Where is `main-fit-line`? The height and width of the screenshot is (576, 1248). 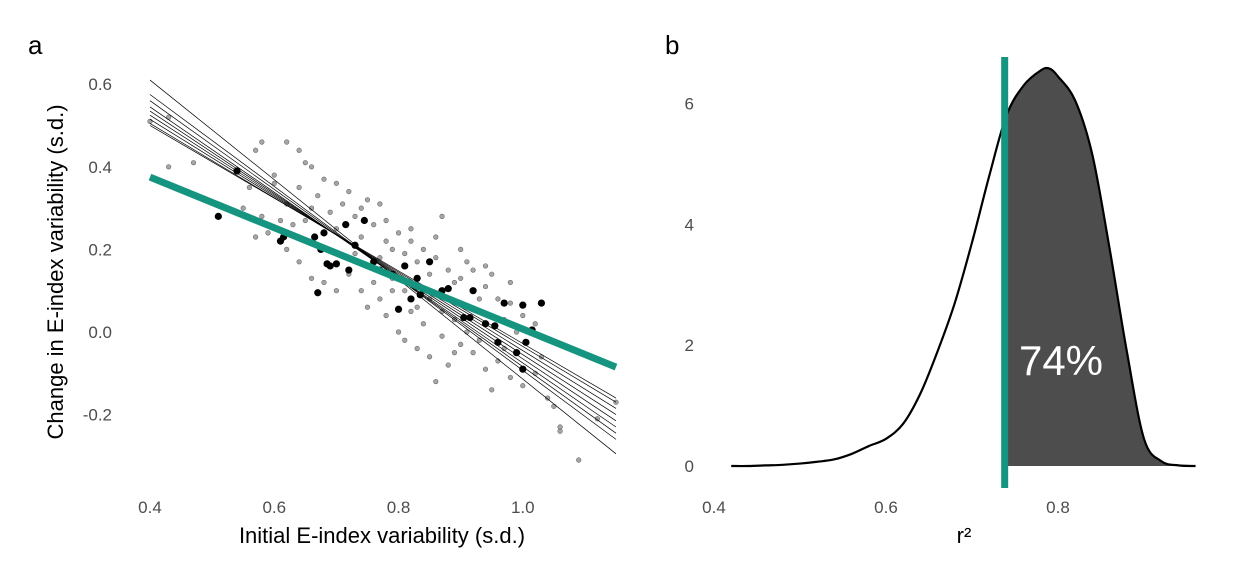 main-fit-line is located at coordinates (383, 272).